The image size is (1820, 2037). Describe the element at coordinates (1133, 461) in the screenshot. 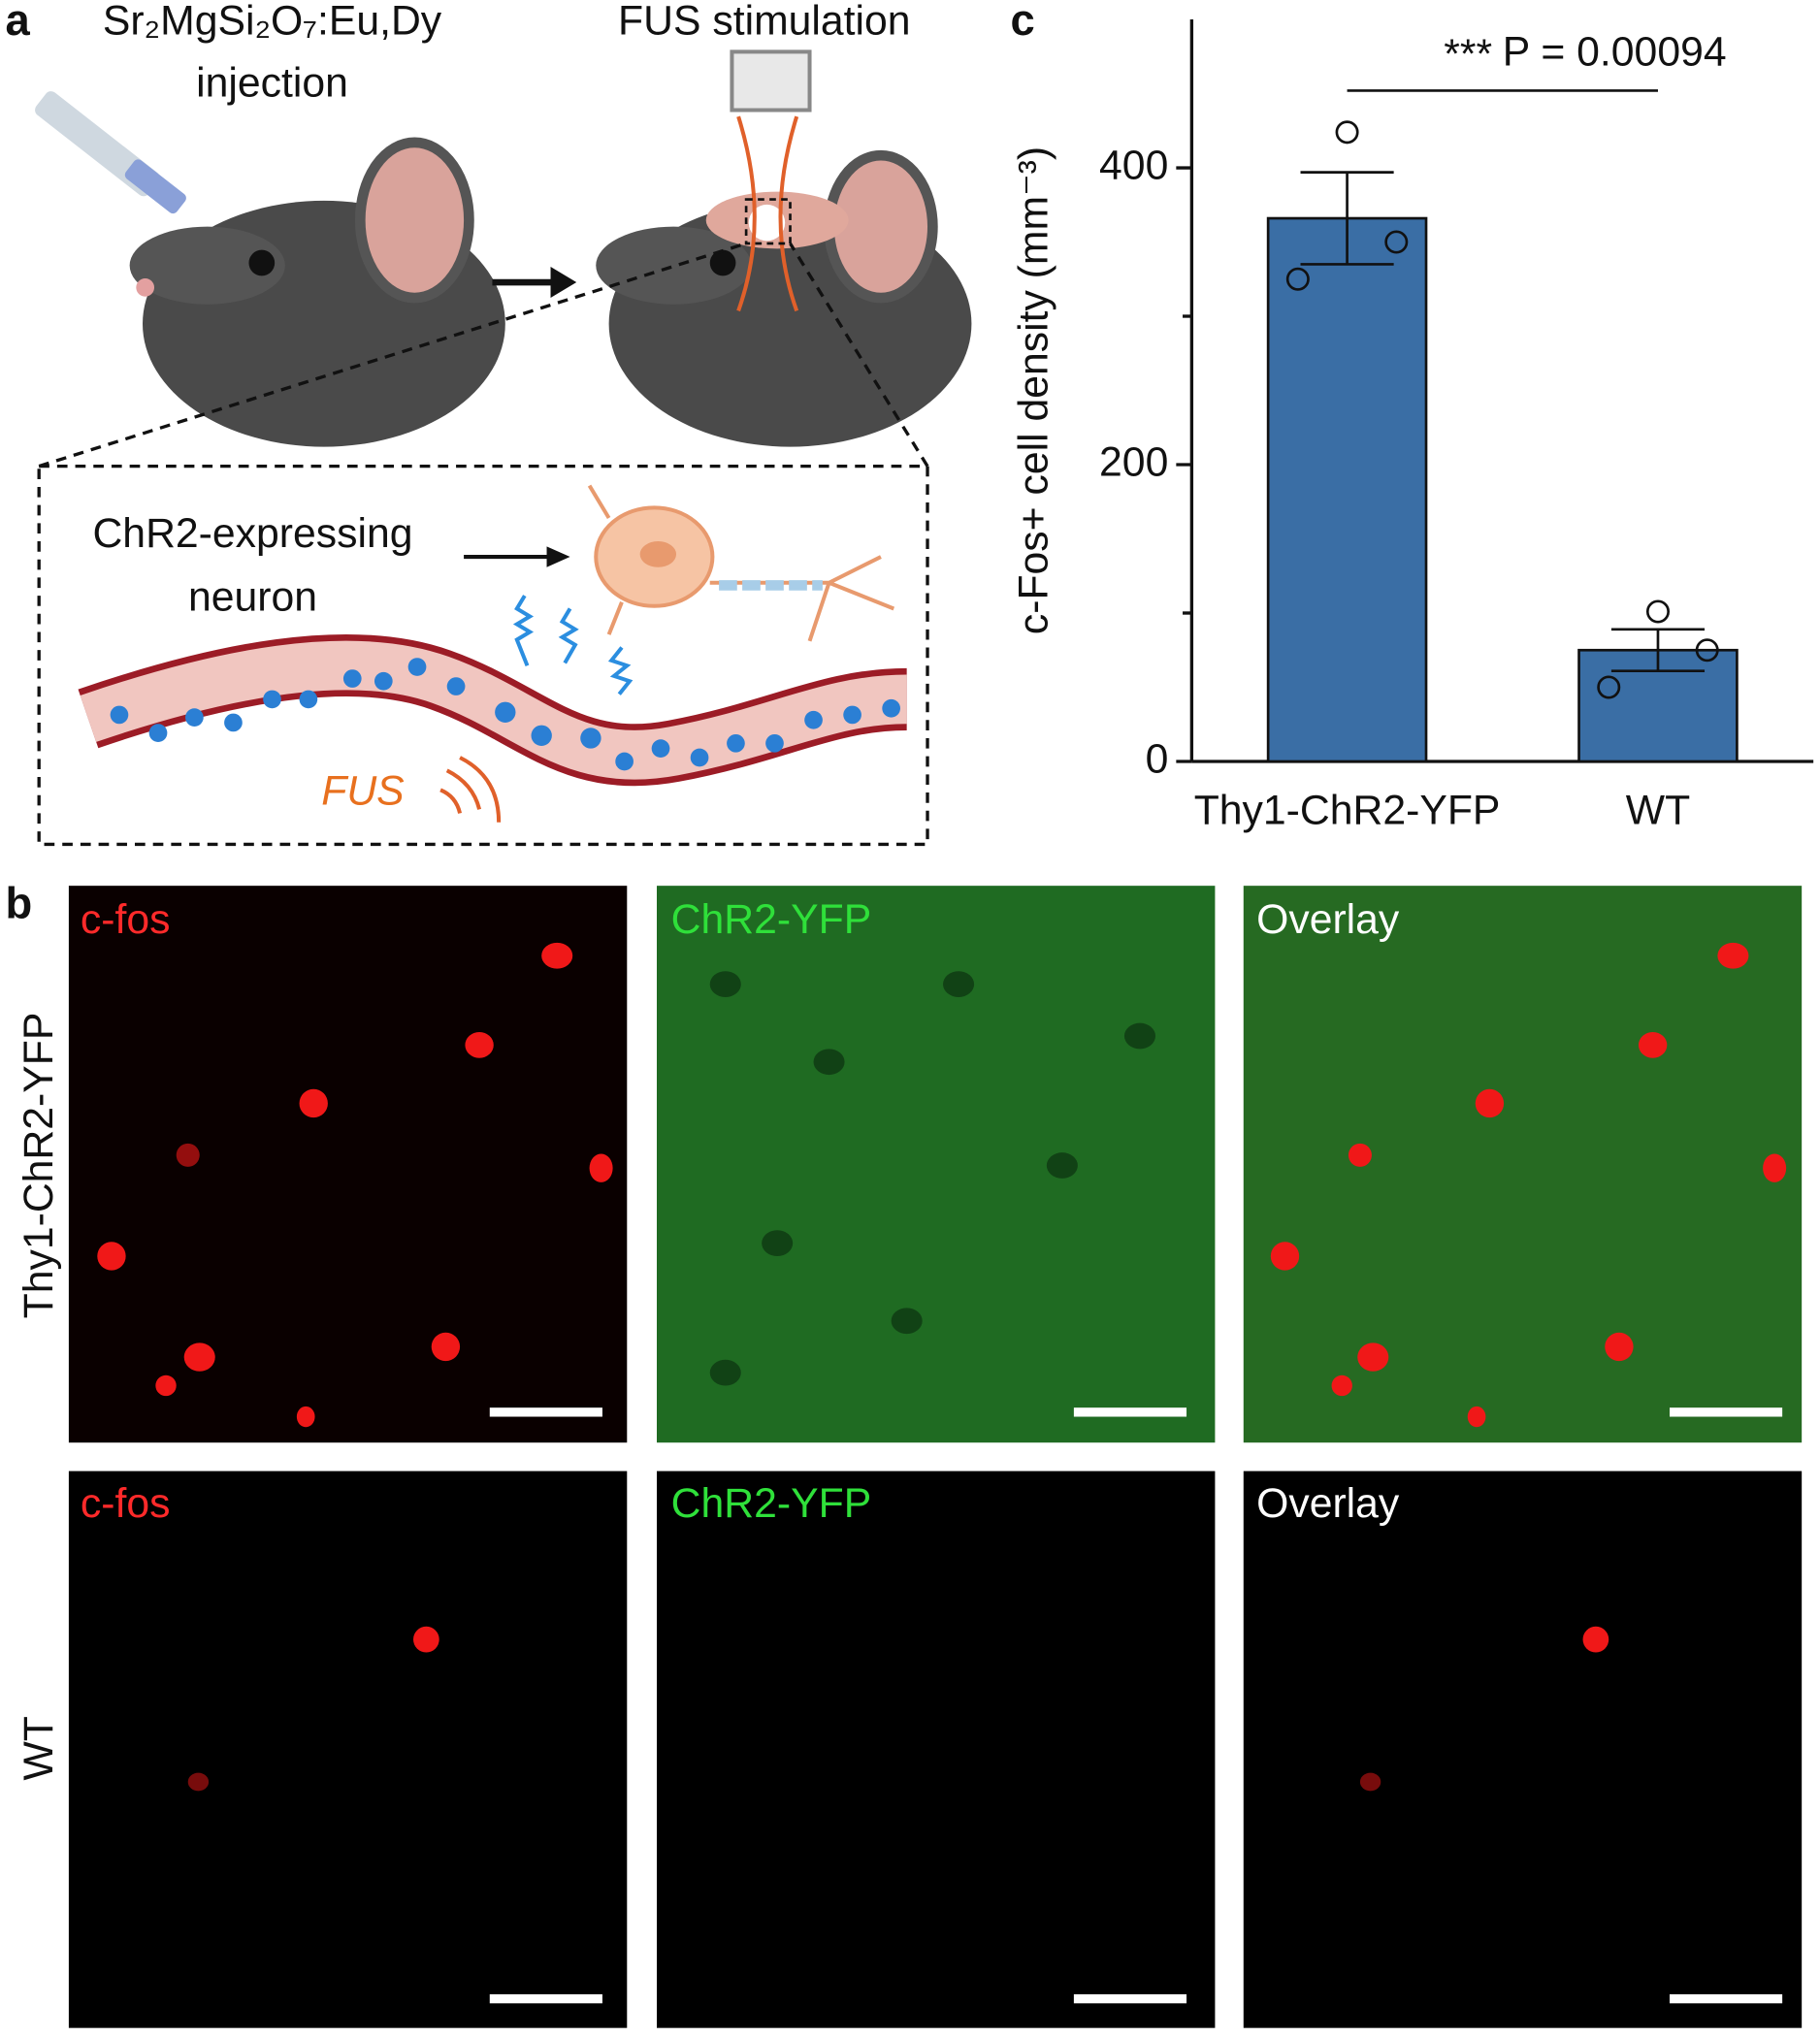

I see `y-tick-label: 200` at that location.